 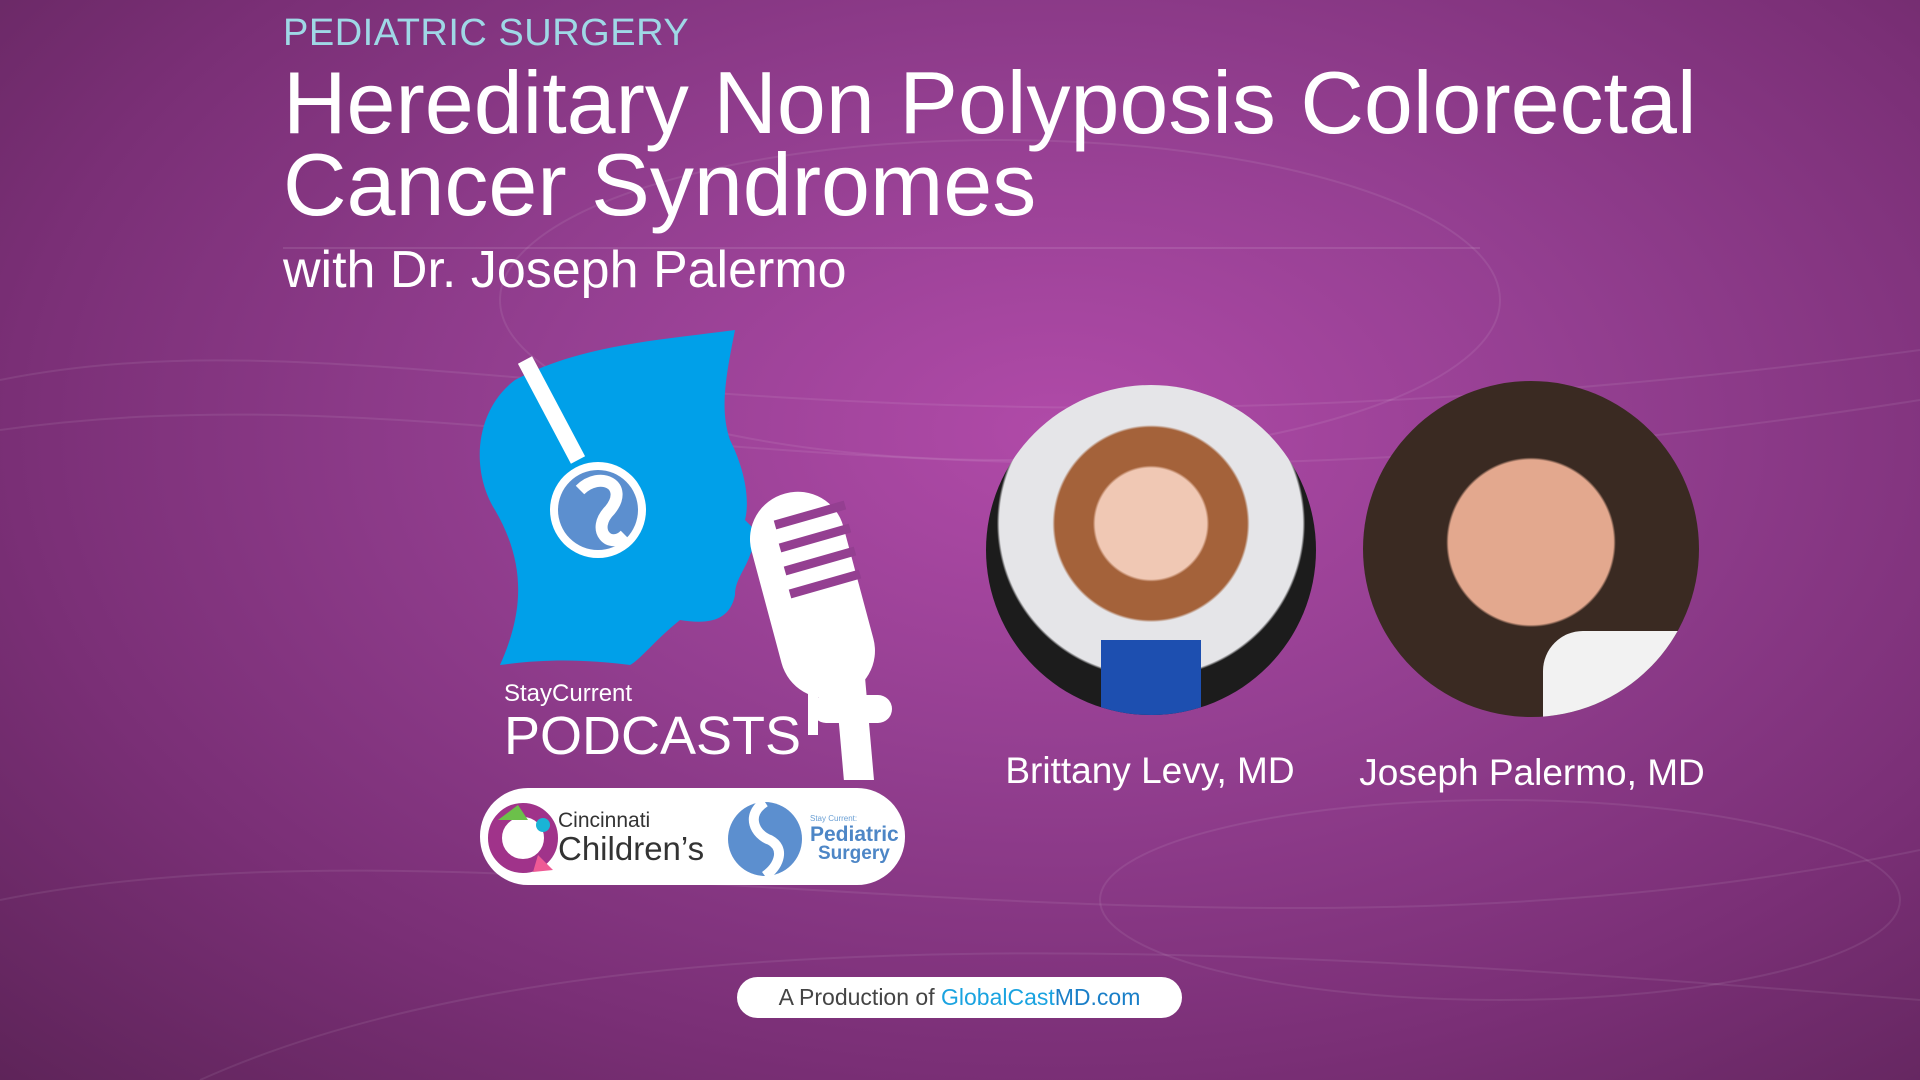 I want to click on title-line-1: Hereditary Non Polyposis Colorectal, so click(x=990, y=102).